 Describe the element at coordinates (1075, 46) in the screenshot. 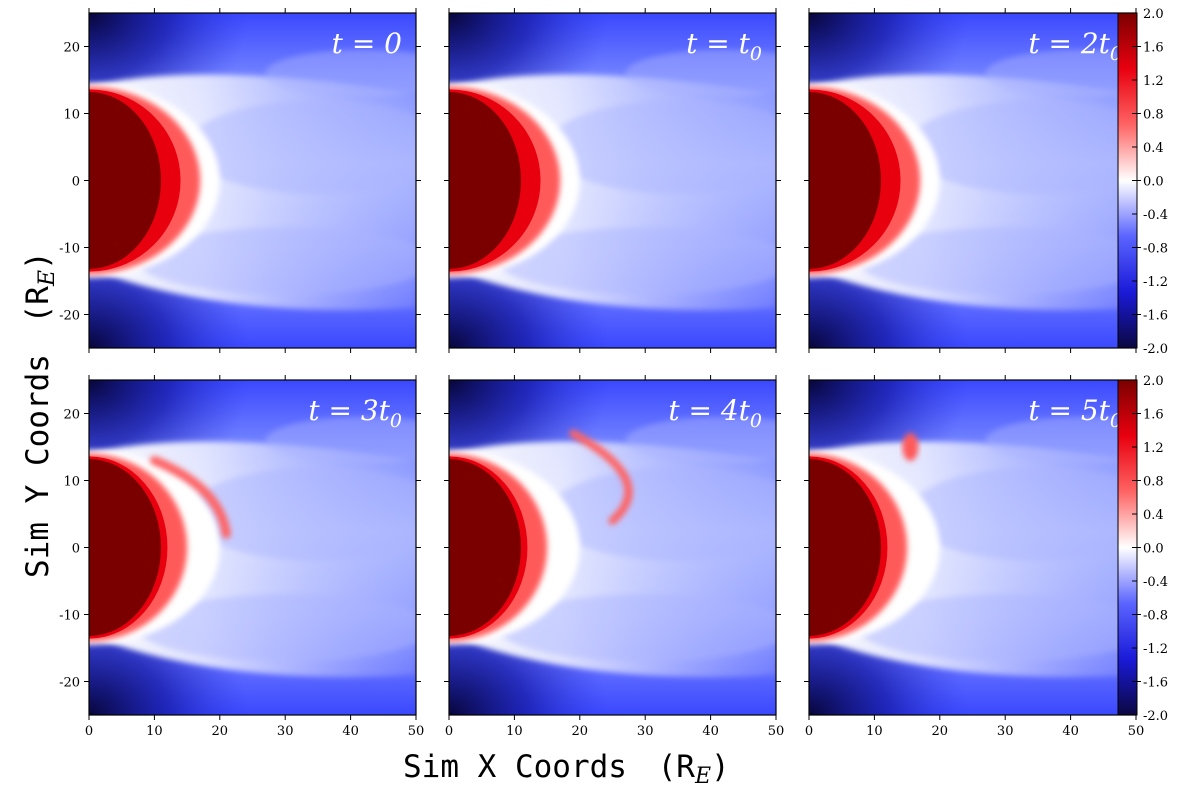

I see `panel-time-label: t = 2t0` at that location.